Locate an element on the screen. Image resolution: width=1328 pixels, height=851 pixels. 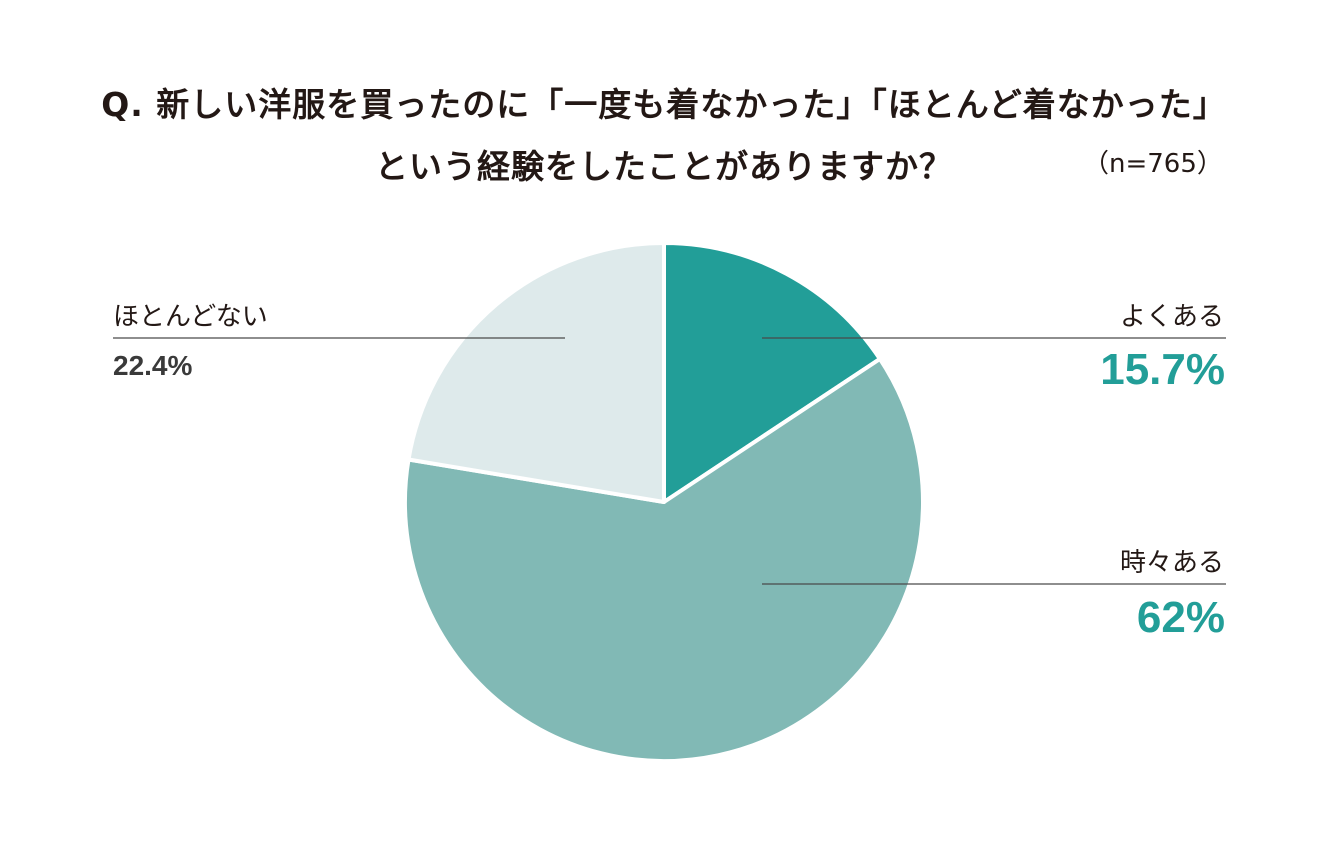
label-sometimes: 時々ある is located at coordinates (1171, 563).